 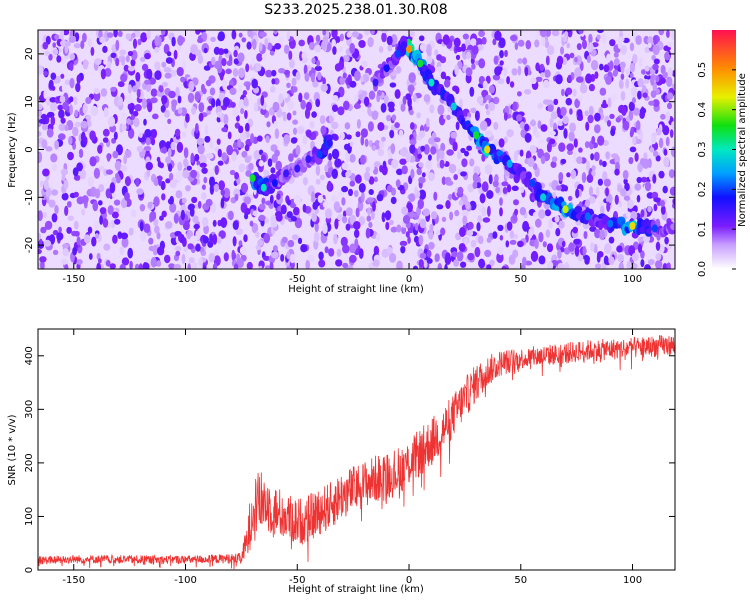 What do you see at coordinates (702, 150) in the screenshot?
I see `colorbar-tick-label: 0.3` at bounding box center [702, 150].